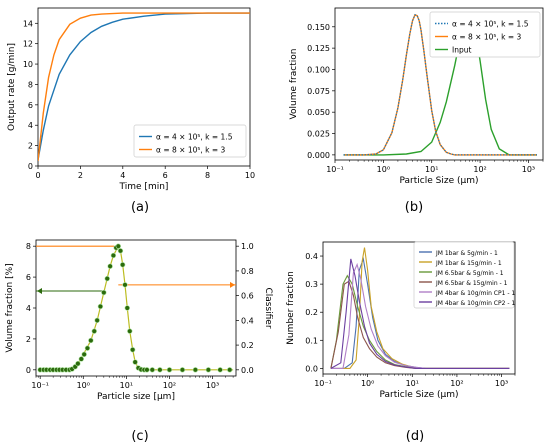 Image resolution: width=550 pixels, height=447 pixels. I want to click on y-tick-label: 0.075, so click(318, 91).